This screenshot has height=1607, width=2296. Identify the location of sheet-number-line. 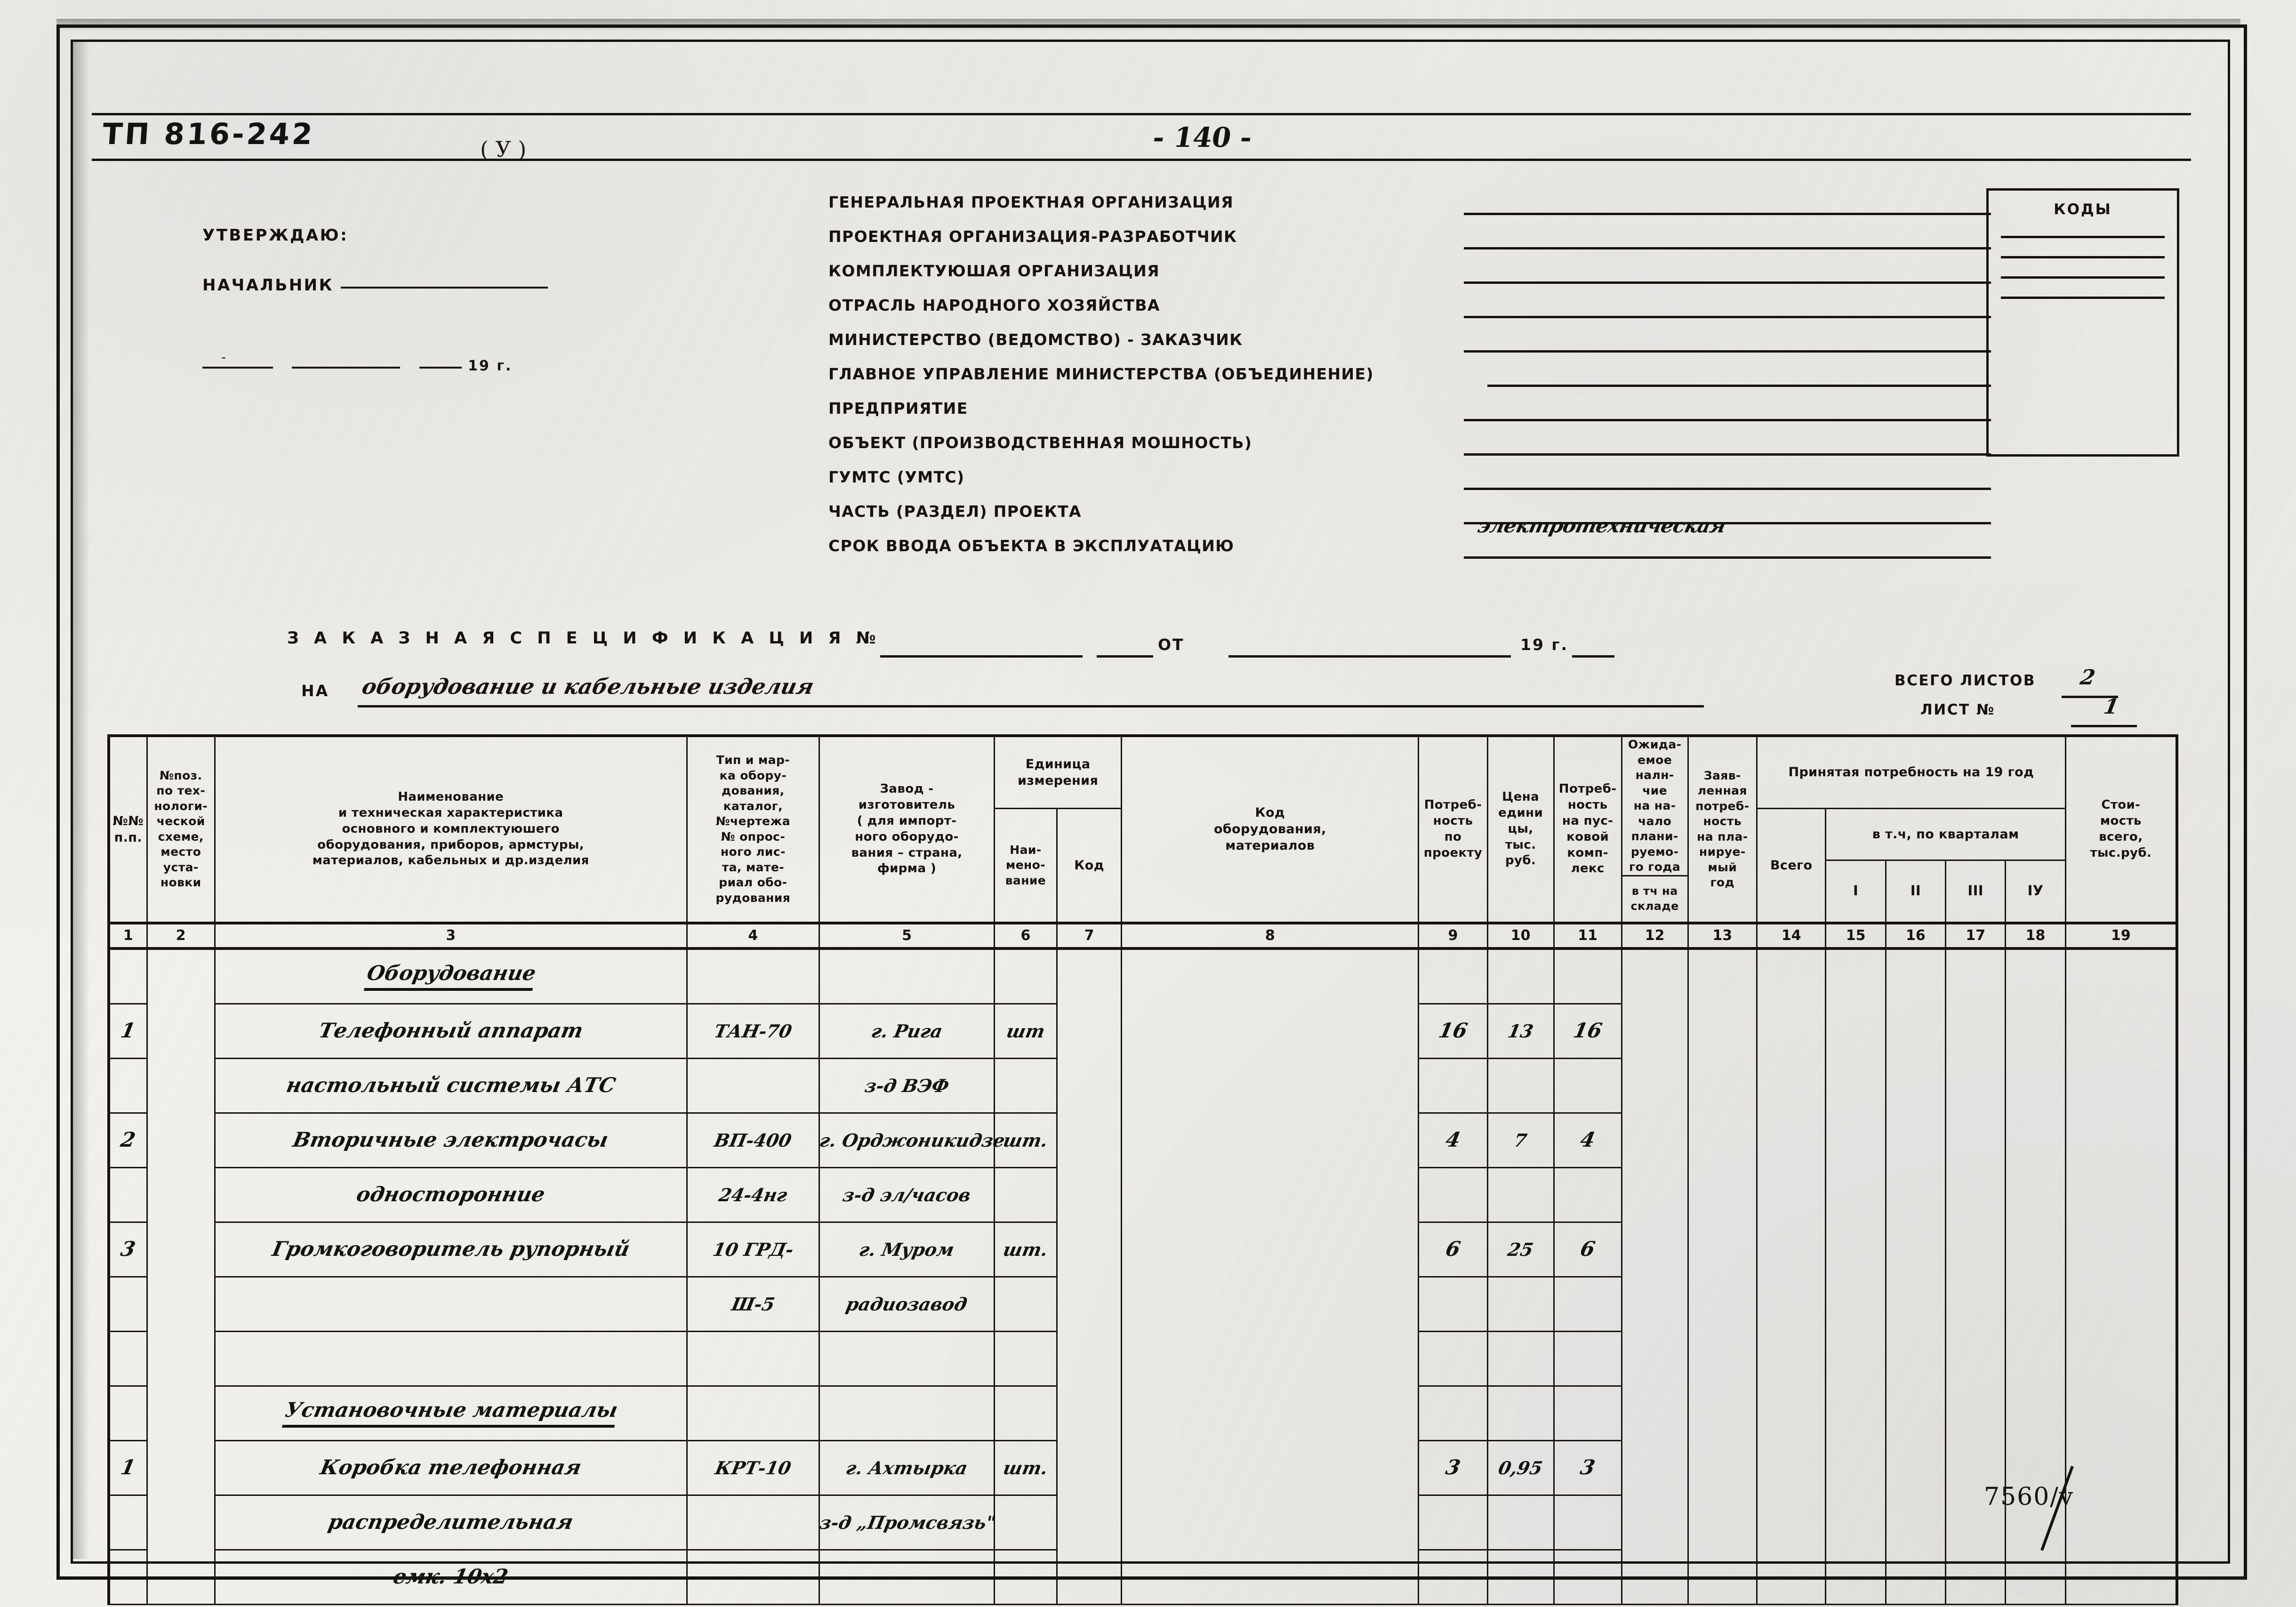
(2104, 726).